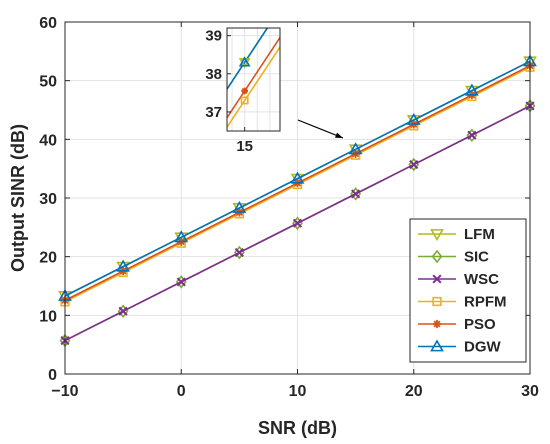 This screenshot has width=550, height=444. What do you see at coordinates (457, 324) in the screenshot?
I see `legend-item-pso: PSO` at bounding box center [457, 324].